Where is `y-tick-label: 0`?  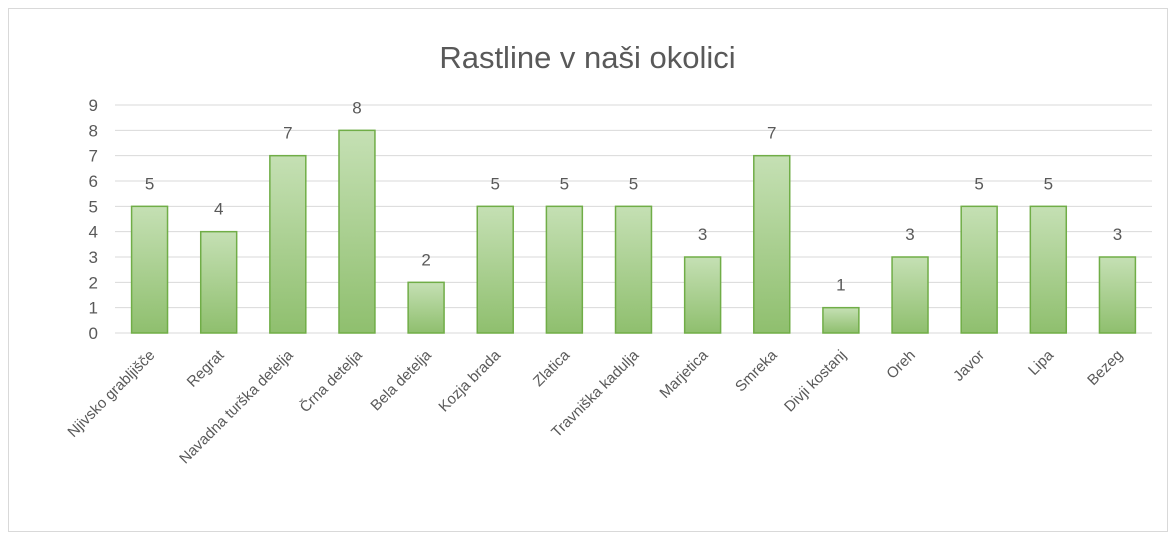
y-tick-label: 0 is located at coordinates (93, 333).